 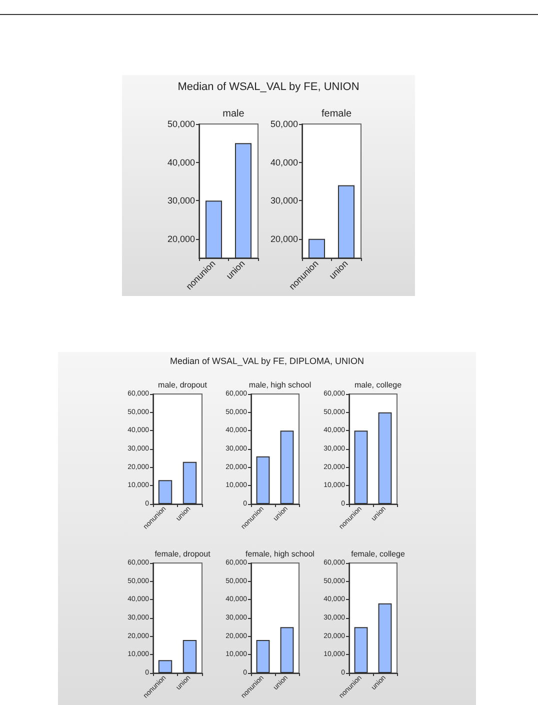 What do you see at coordinates (280, 554) in the screenshot?
I see `chart-title: female, high school` at bounding box center [280, 554].